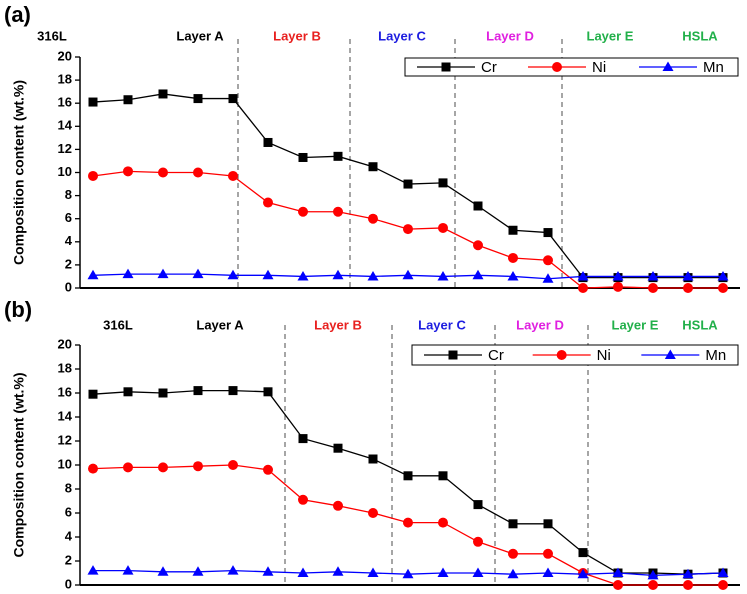  I want to click on y-axis-label: Composition content (wt.%), so click(19, 464).